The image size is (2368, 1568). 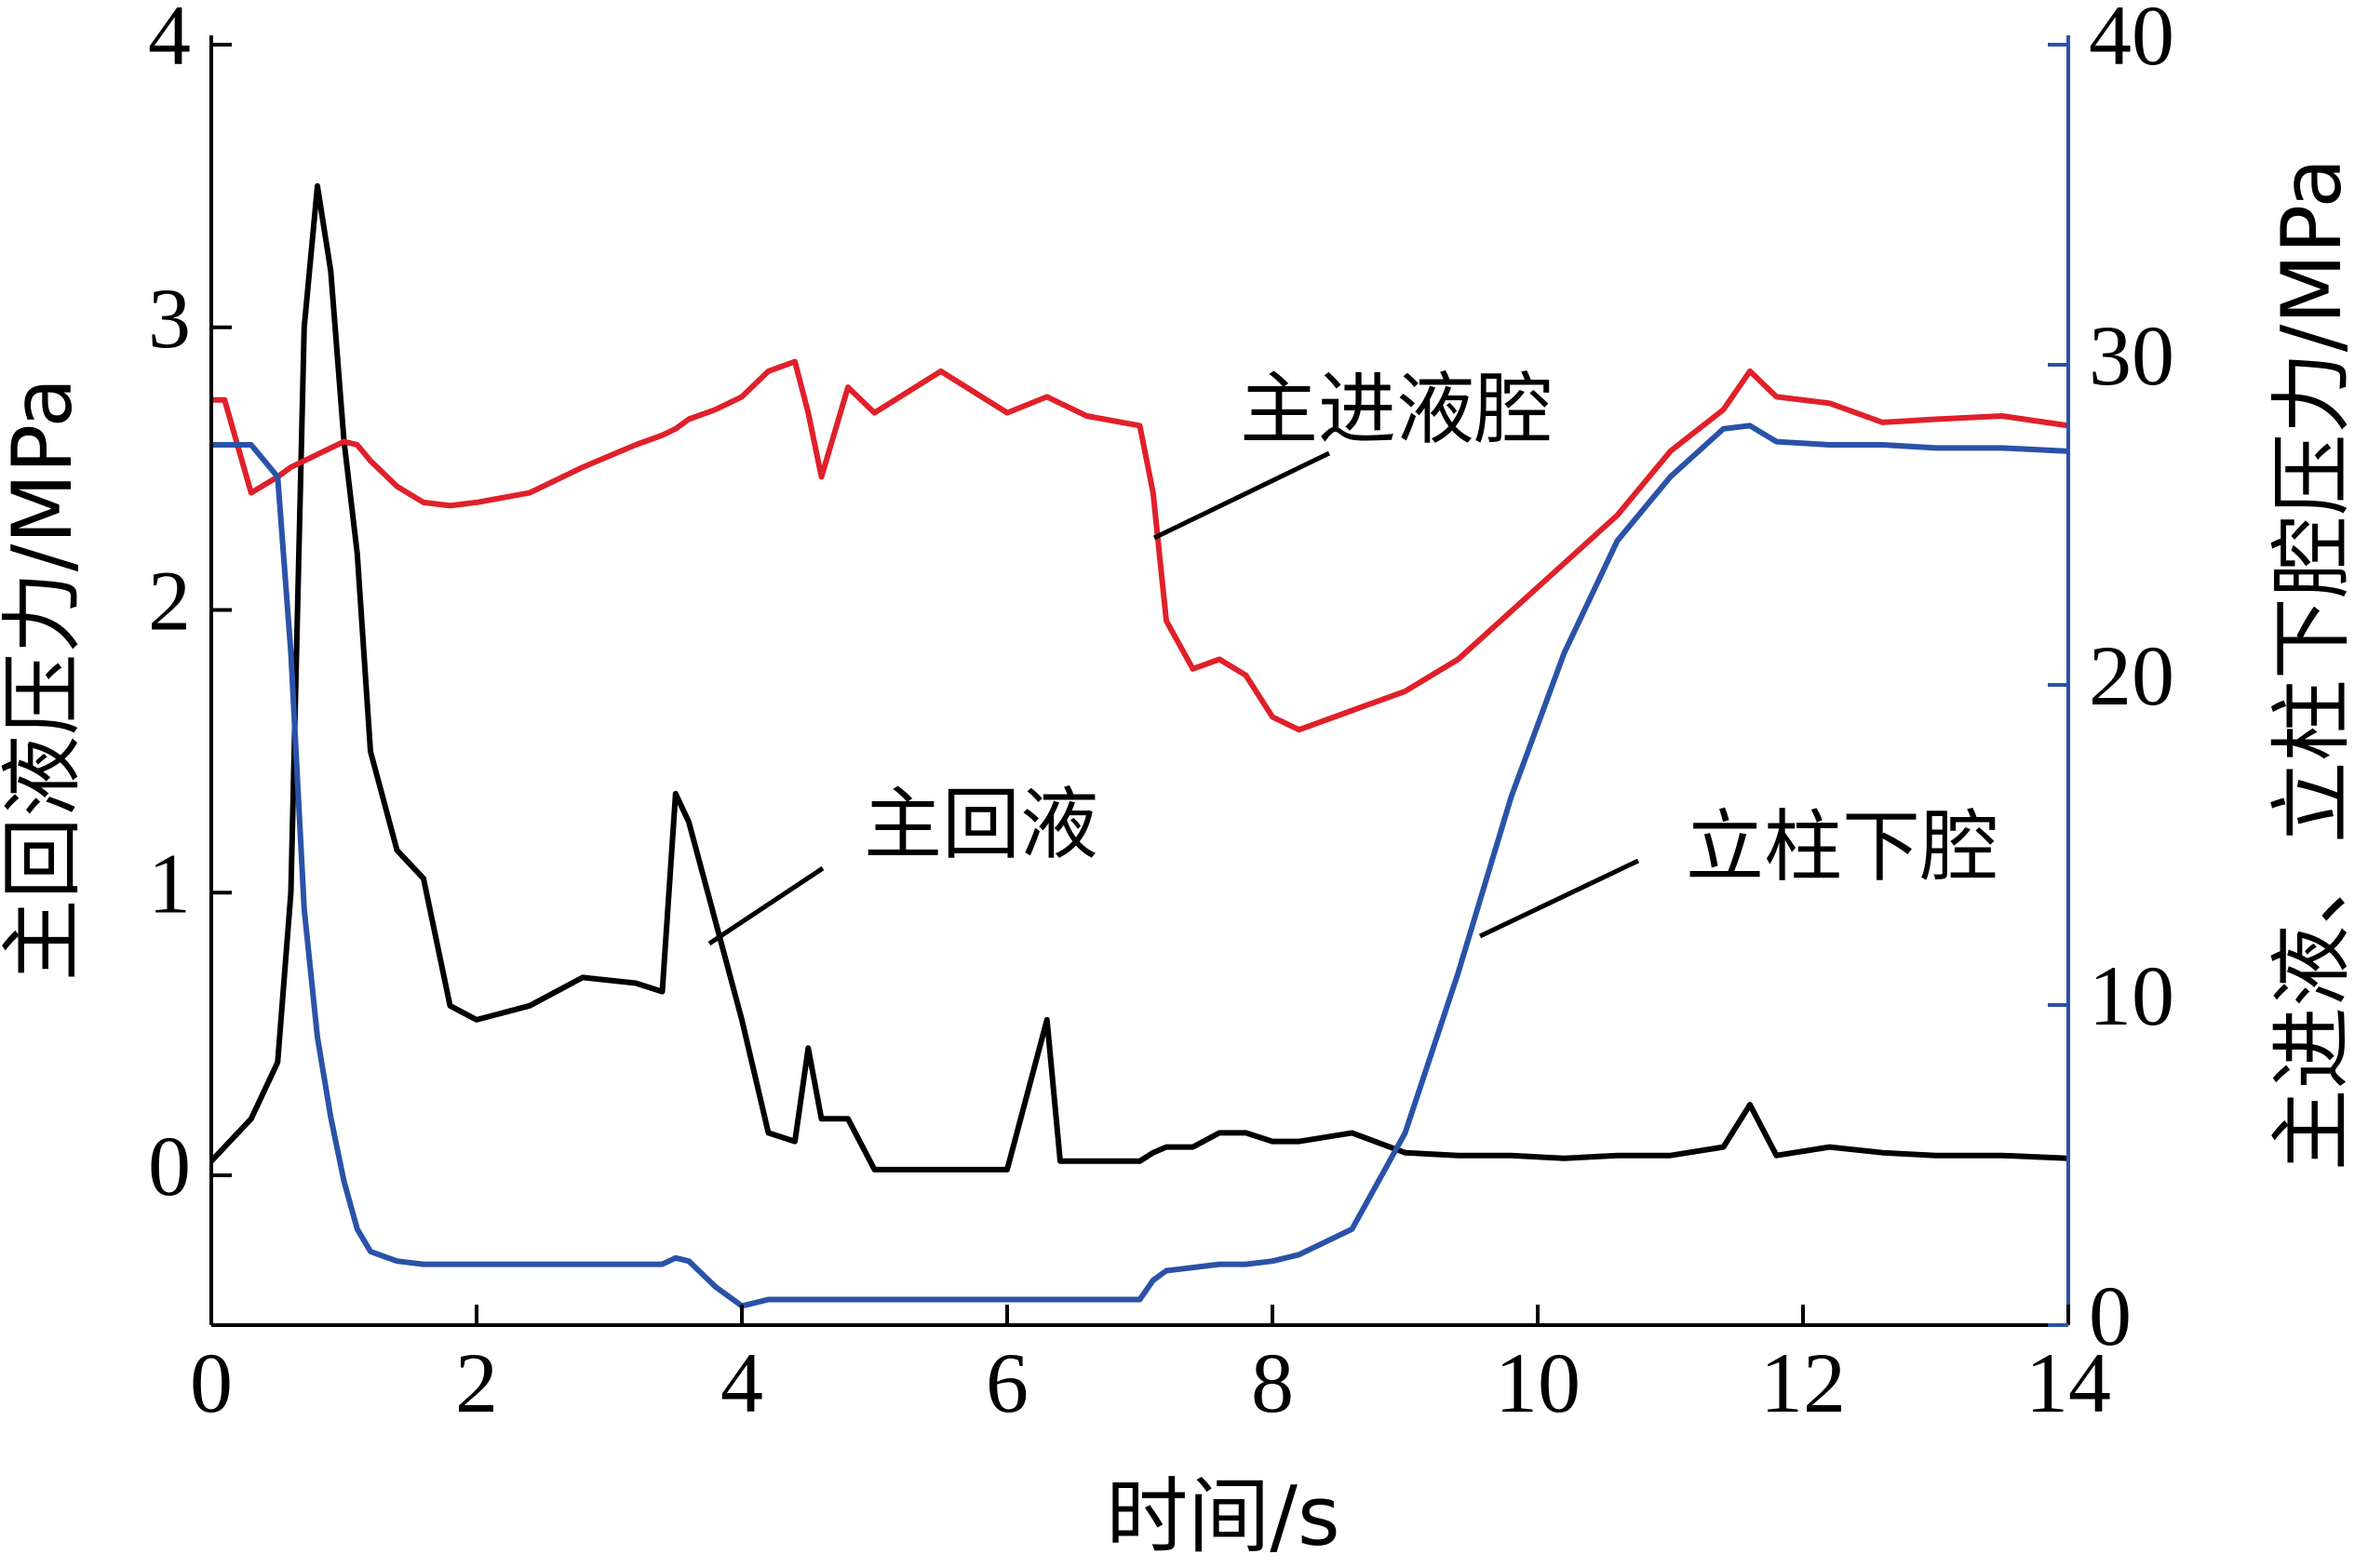 I want to click on x-tick-label: 8, so click(x=1272, y=1382).